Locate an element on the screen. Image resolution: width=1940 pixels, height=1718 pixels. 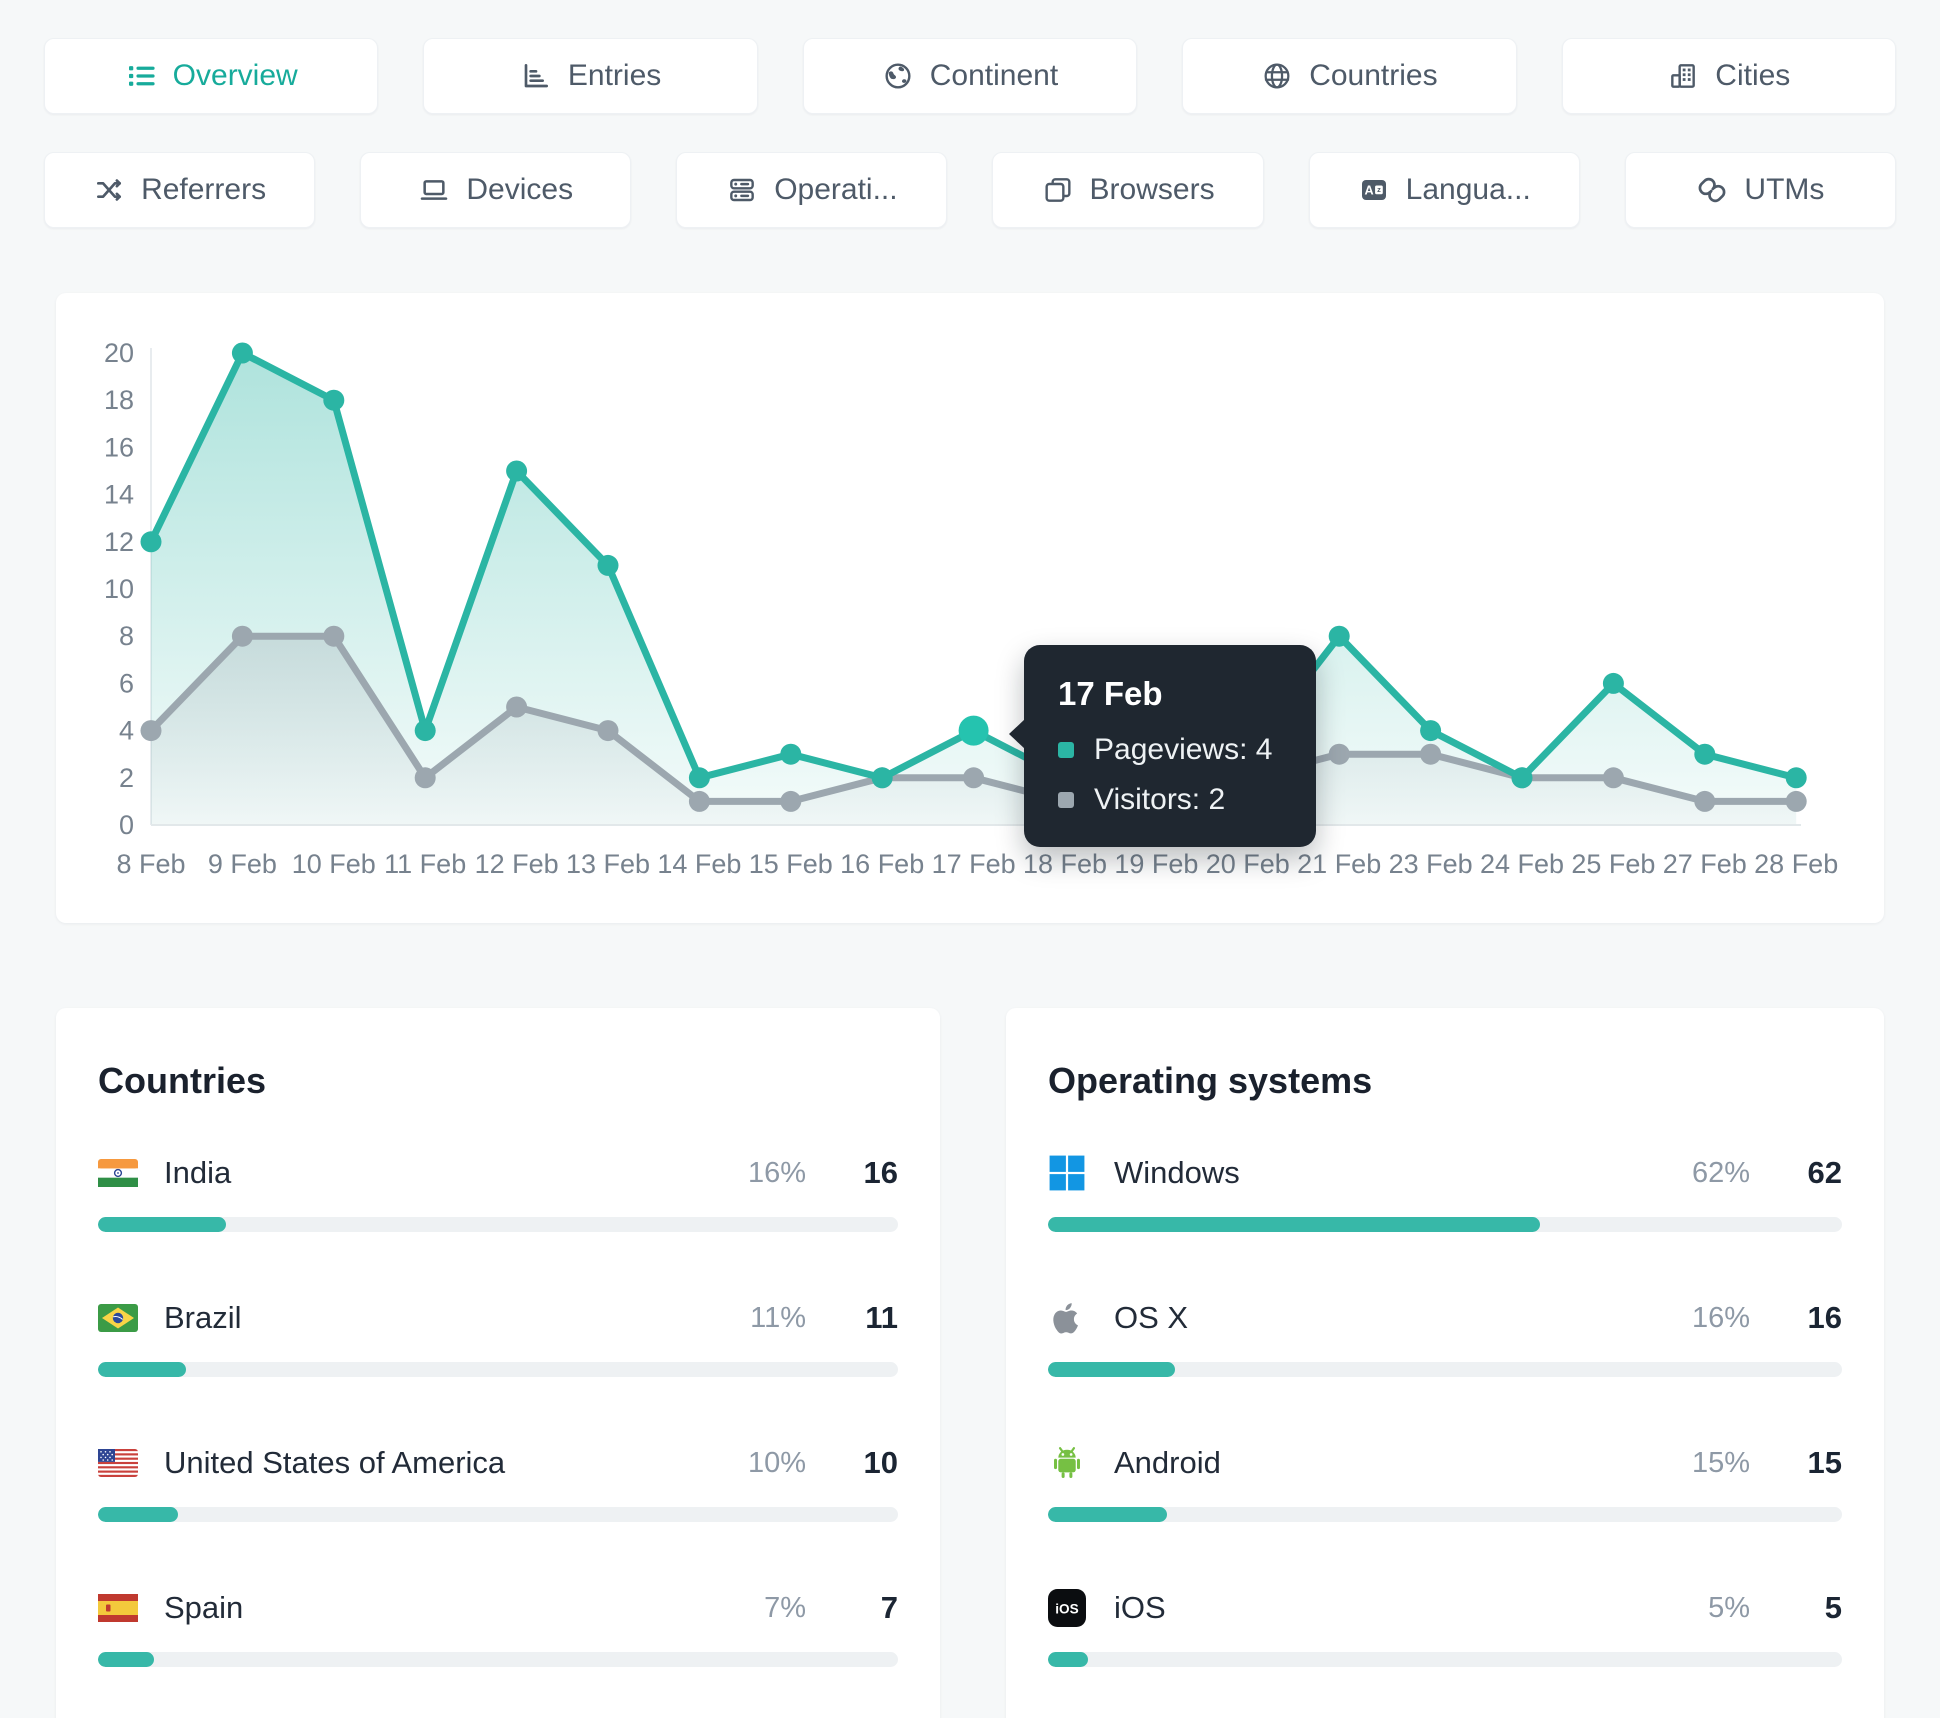
tab-browsers: Browsers is located at coordinates (1128, 190).